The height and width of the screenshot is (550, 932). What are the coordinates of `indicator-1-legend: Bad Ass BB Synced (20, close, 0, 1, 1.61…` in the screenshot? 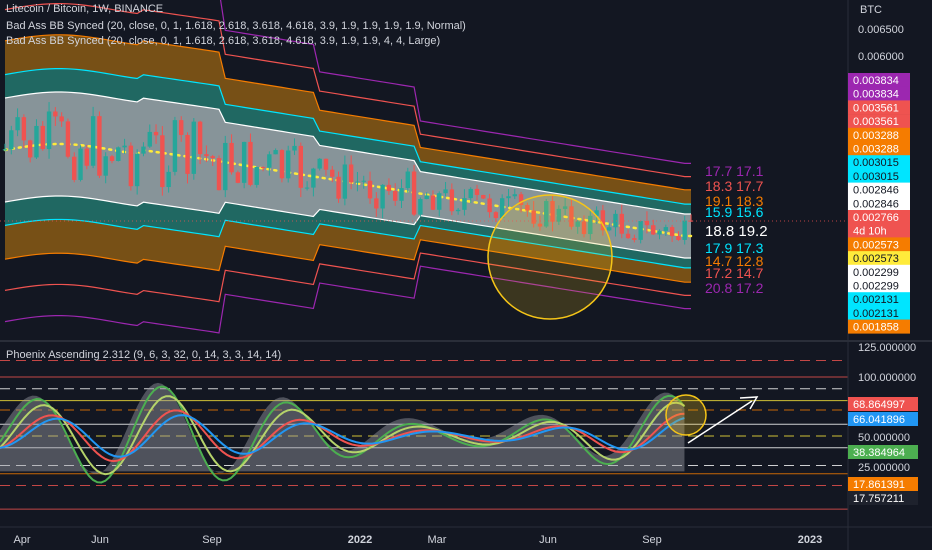 It's located at (236, 26).